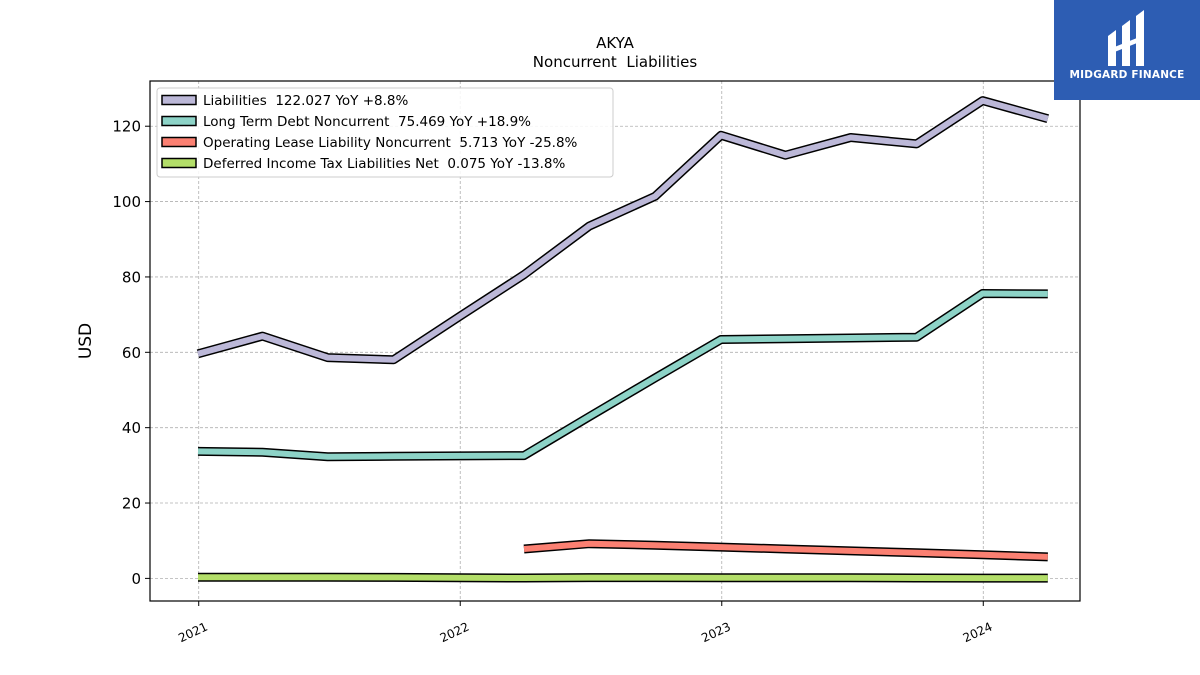 This screenshot has height=675, width=1200. I want to click on brand-logo: MIDGARD FINANCE, so click(1127, 50).